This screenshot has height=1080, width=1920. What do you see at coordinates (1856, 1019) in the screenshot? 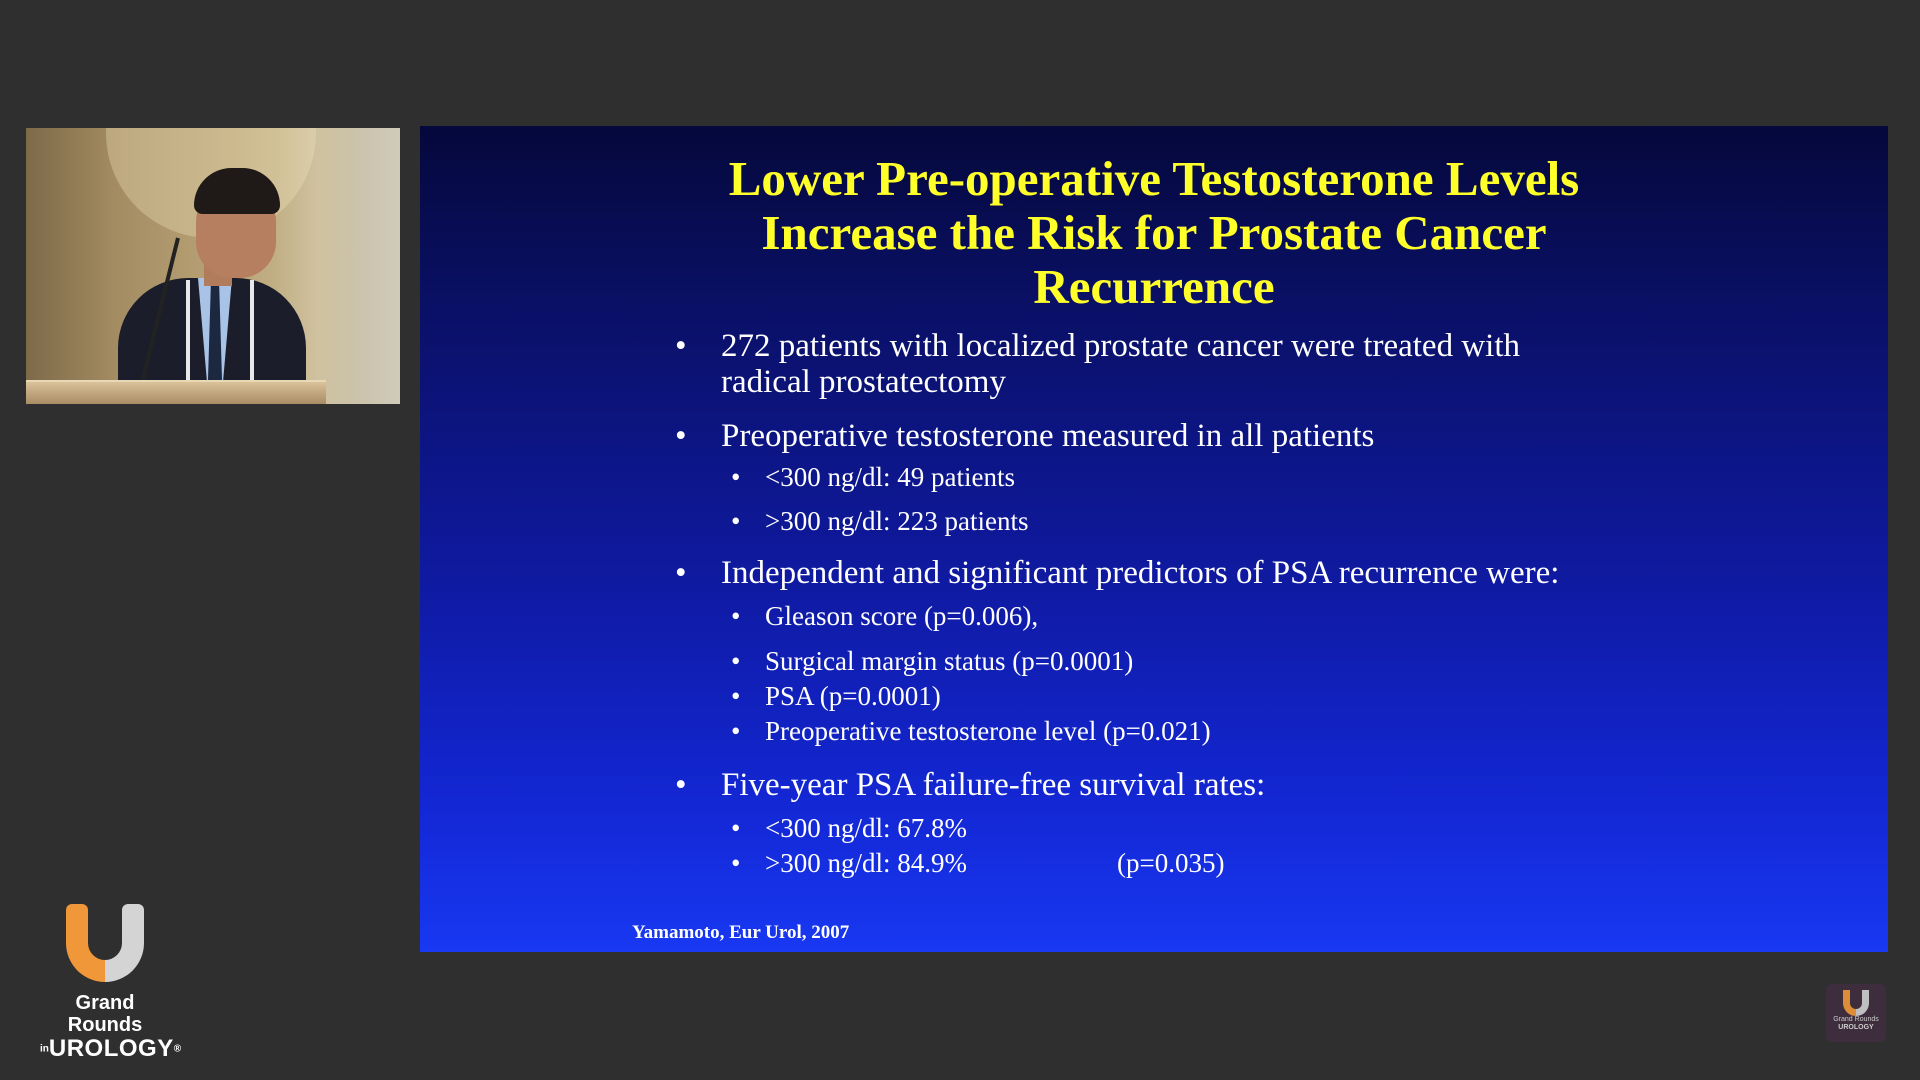
I see `watermark-text-line1: Grand Rounds` at bounding box center [1856, 1019].